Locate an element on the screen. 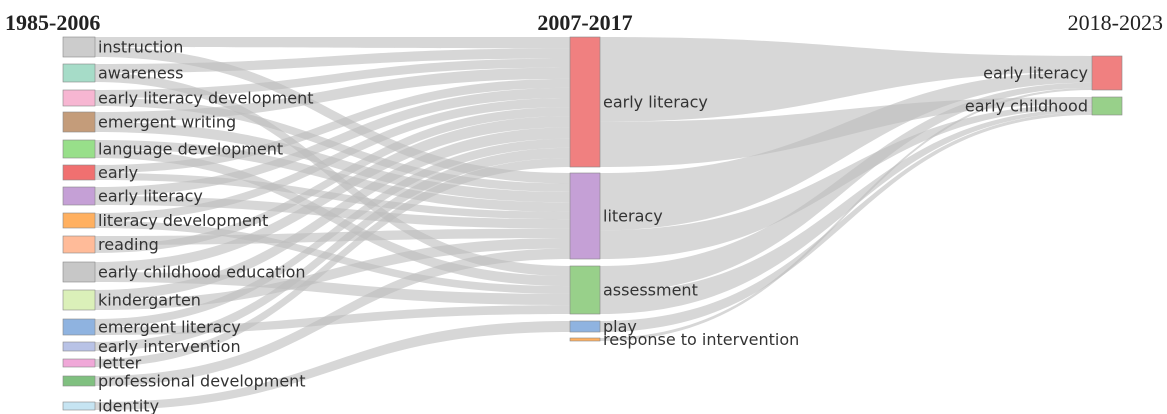  node-label: language development is located at coordinates (190, 149).